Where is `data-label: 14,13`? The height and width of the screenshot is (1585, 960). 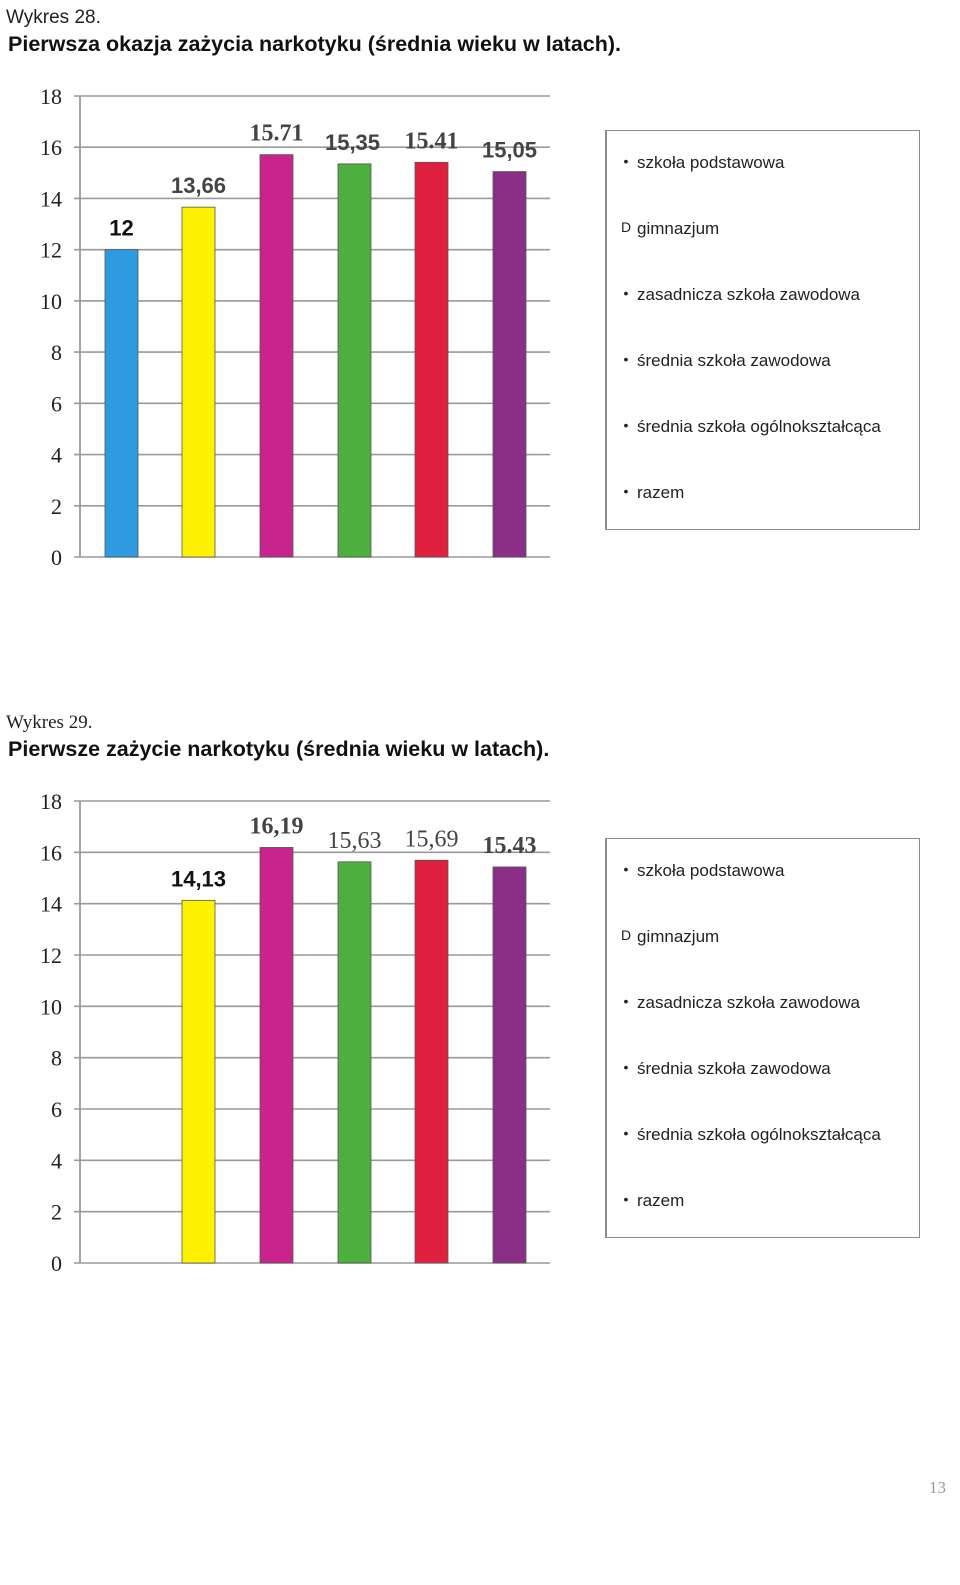 data-label: 14,13 is located at coordinates (198, 878).